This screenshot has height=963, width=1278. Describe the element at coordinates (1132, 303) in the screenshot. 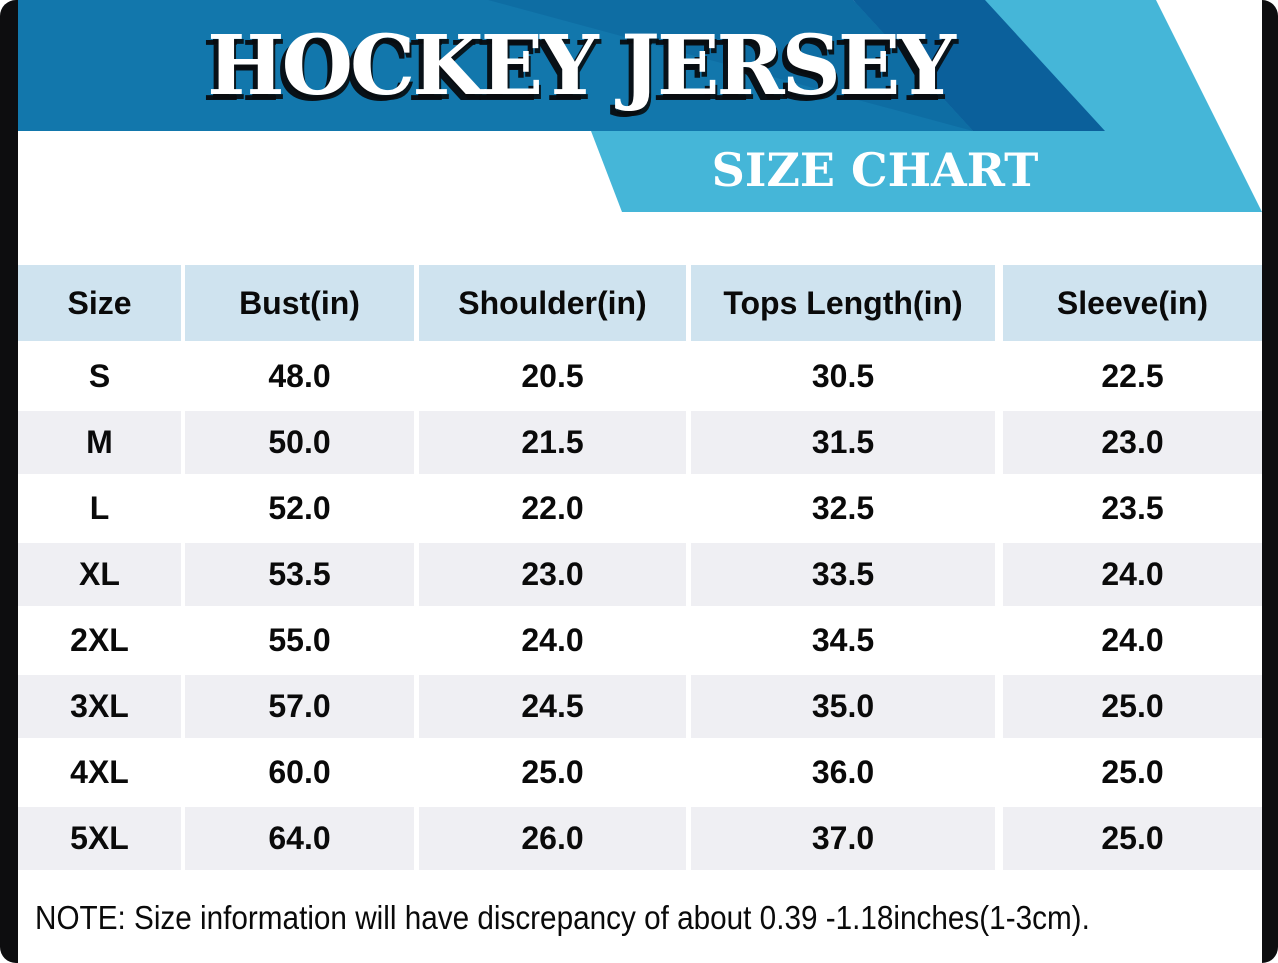

I see `column-header-sleeve: Sleeve(in)` at that location.